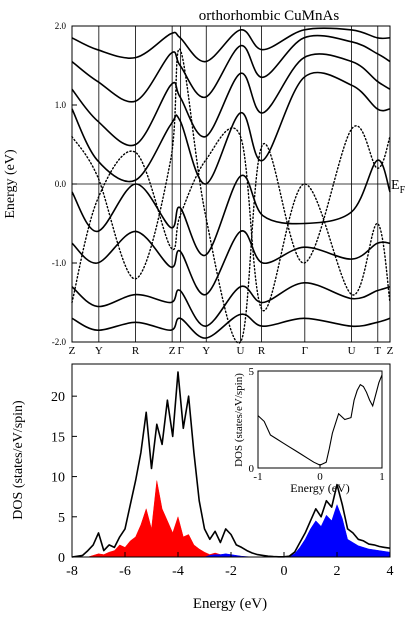 The height and width of the screenshot is (617, 416). I want to click on band-y-tick-label: 0.0, so click(61, 184).